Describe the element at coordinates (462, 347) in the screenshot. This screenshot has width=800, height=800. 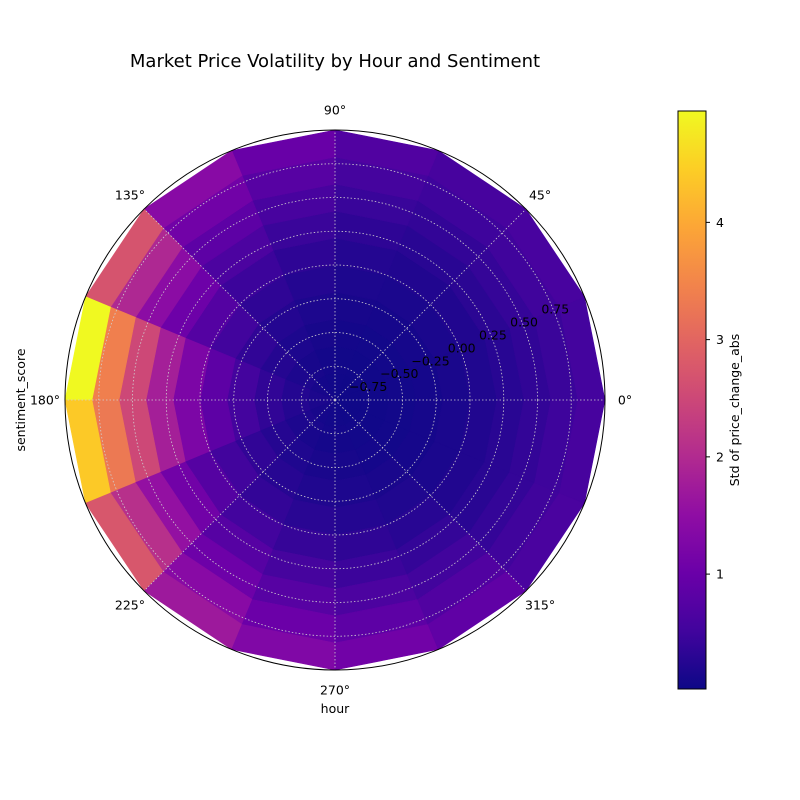
I see `radial-tick-label: 0.00` at that location.